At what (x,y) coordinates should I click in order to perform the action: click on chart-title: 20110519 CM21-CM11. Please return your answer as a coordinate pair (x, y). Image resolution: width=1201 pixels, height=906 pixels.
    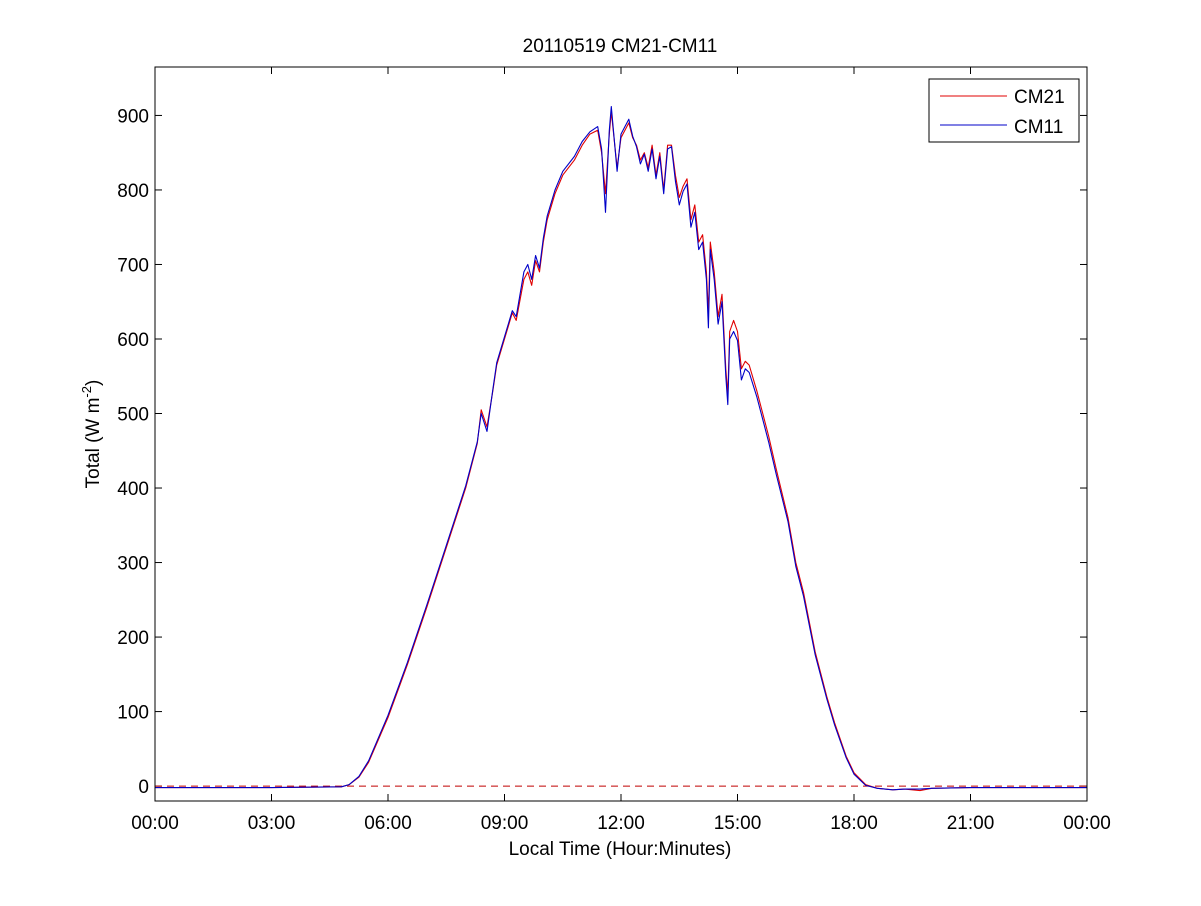
    Looking at the image, I should click on (620, 46).